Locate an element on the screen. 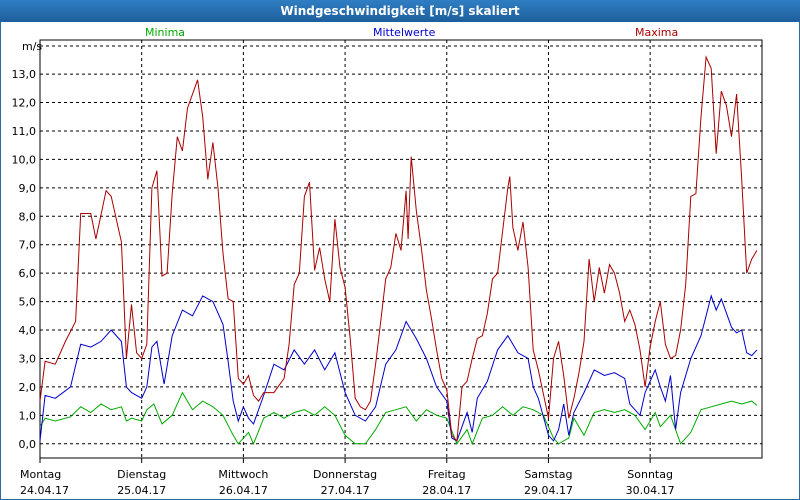 The image size is (800, 500). x-tick-date: 30.04.17 is located at coordinates (650, 490).